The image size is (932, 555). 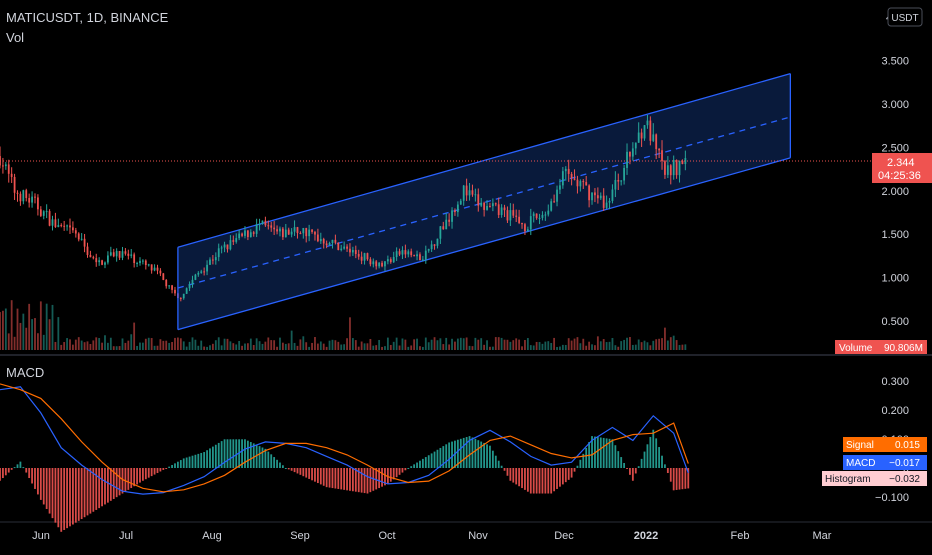 What do you see at coordinates (25, 372) in the screenshot?
I see `macd-legend: MACD` at bounding box center [25, 372].